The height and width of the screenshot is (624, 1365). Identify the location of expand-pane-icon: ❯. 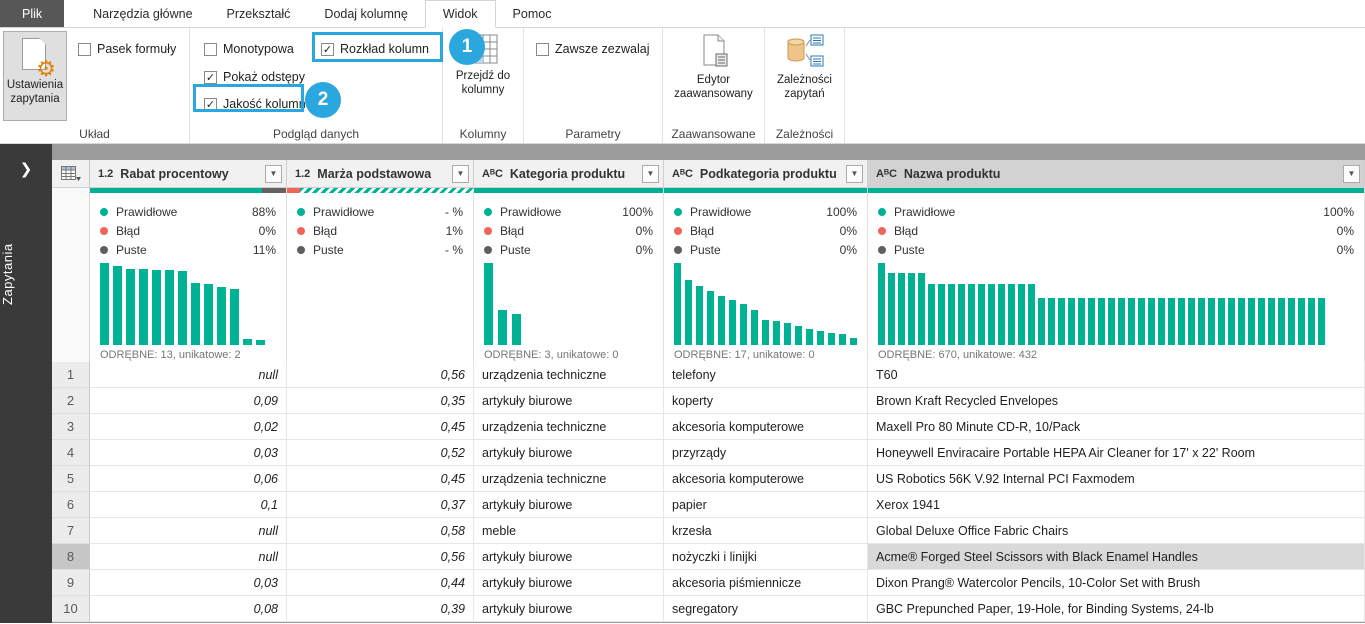
(26, 169).